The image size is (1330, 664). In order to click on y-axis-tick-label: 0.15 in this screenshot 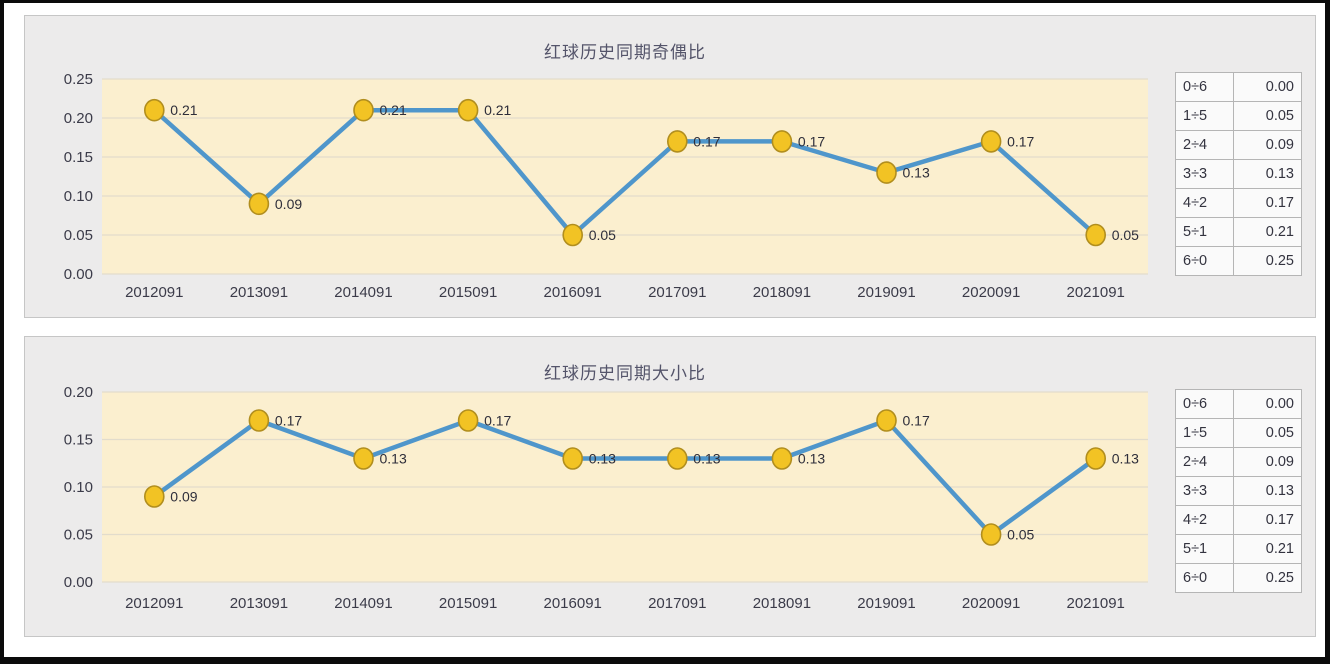, I will do `click(78, 440)`.